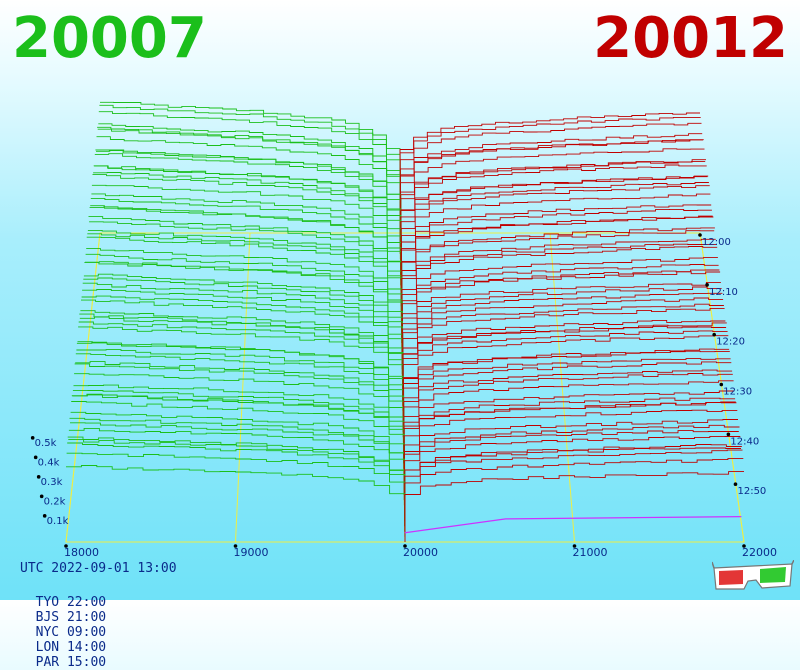  Describe the element at coordinates (737, 392) in the screenshot. I see `time-tick-label: 12:30` at that location.